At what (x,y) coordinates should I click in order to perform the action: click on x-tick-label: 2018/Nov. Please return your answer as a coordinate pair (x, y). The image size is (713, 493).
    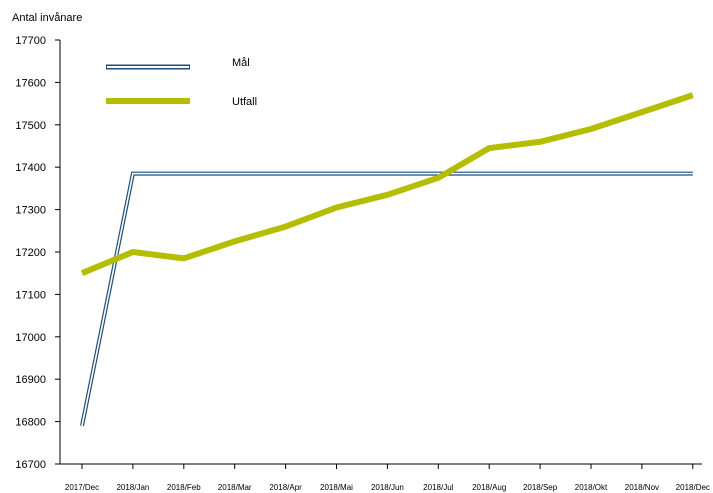
    Looking at the image, I should click on (642, 487).